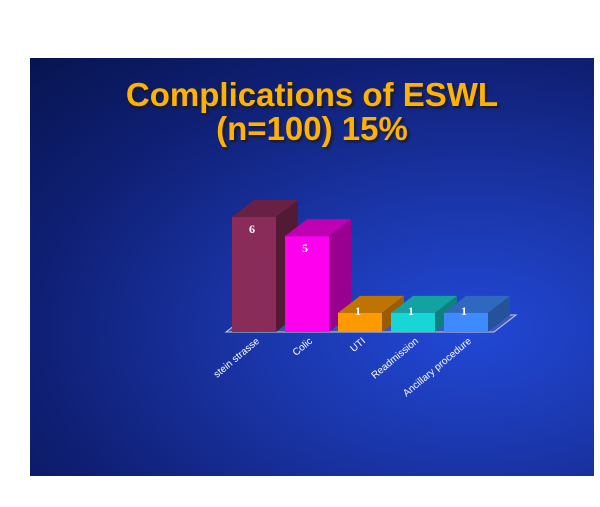 The height and width of the screenshot is (507, 600). What do you see at coordinates (305, 248) in the screenshot?
I see `bar-value-label: 5` at bounding box center [305, 248].